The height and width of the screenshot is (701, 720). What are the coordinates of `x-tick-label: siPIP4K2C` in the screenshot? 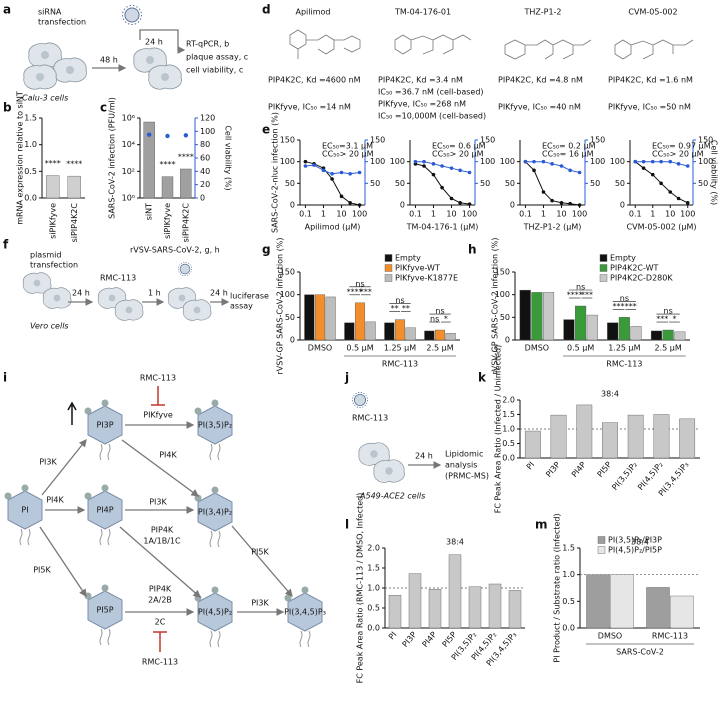 It's located at (185, 223).